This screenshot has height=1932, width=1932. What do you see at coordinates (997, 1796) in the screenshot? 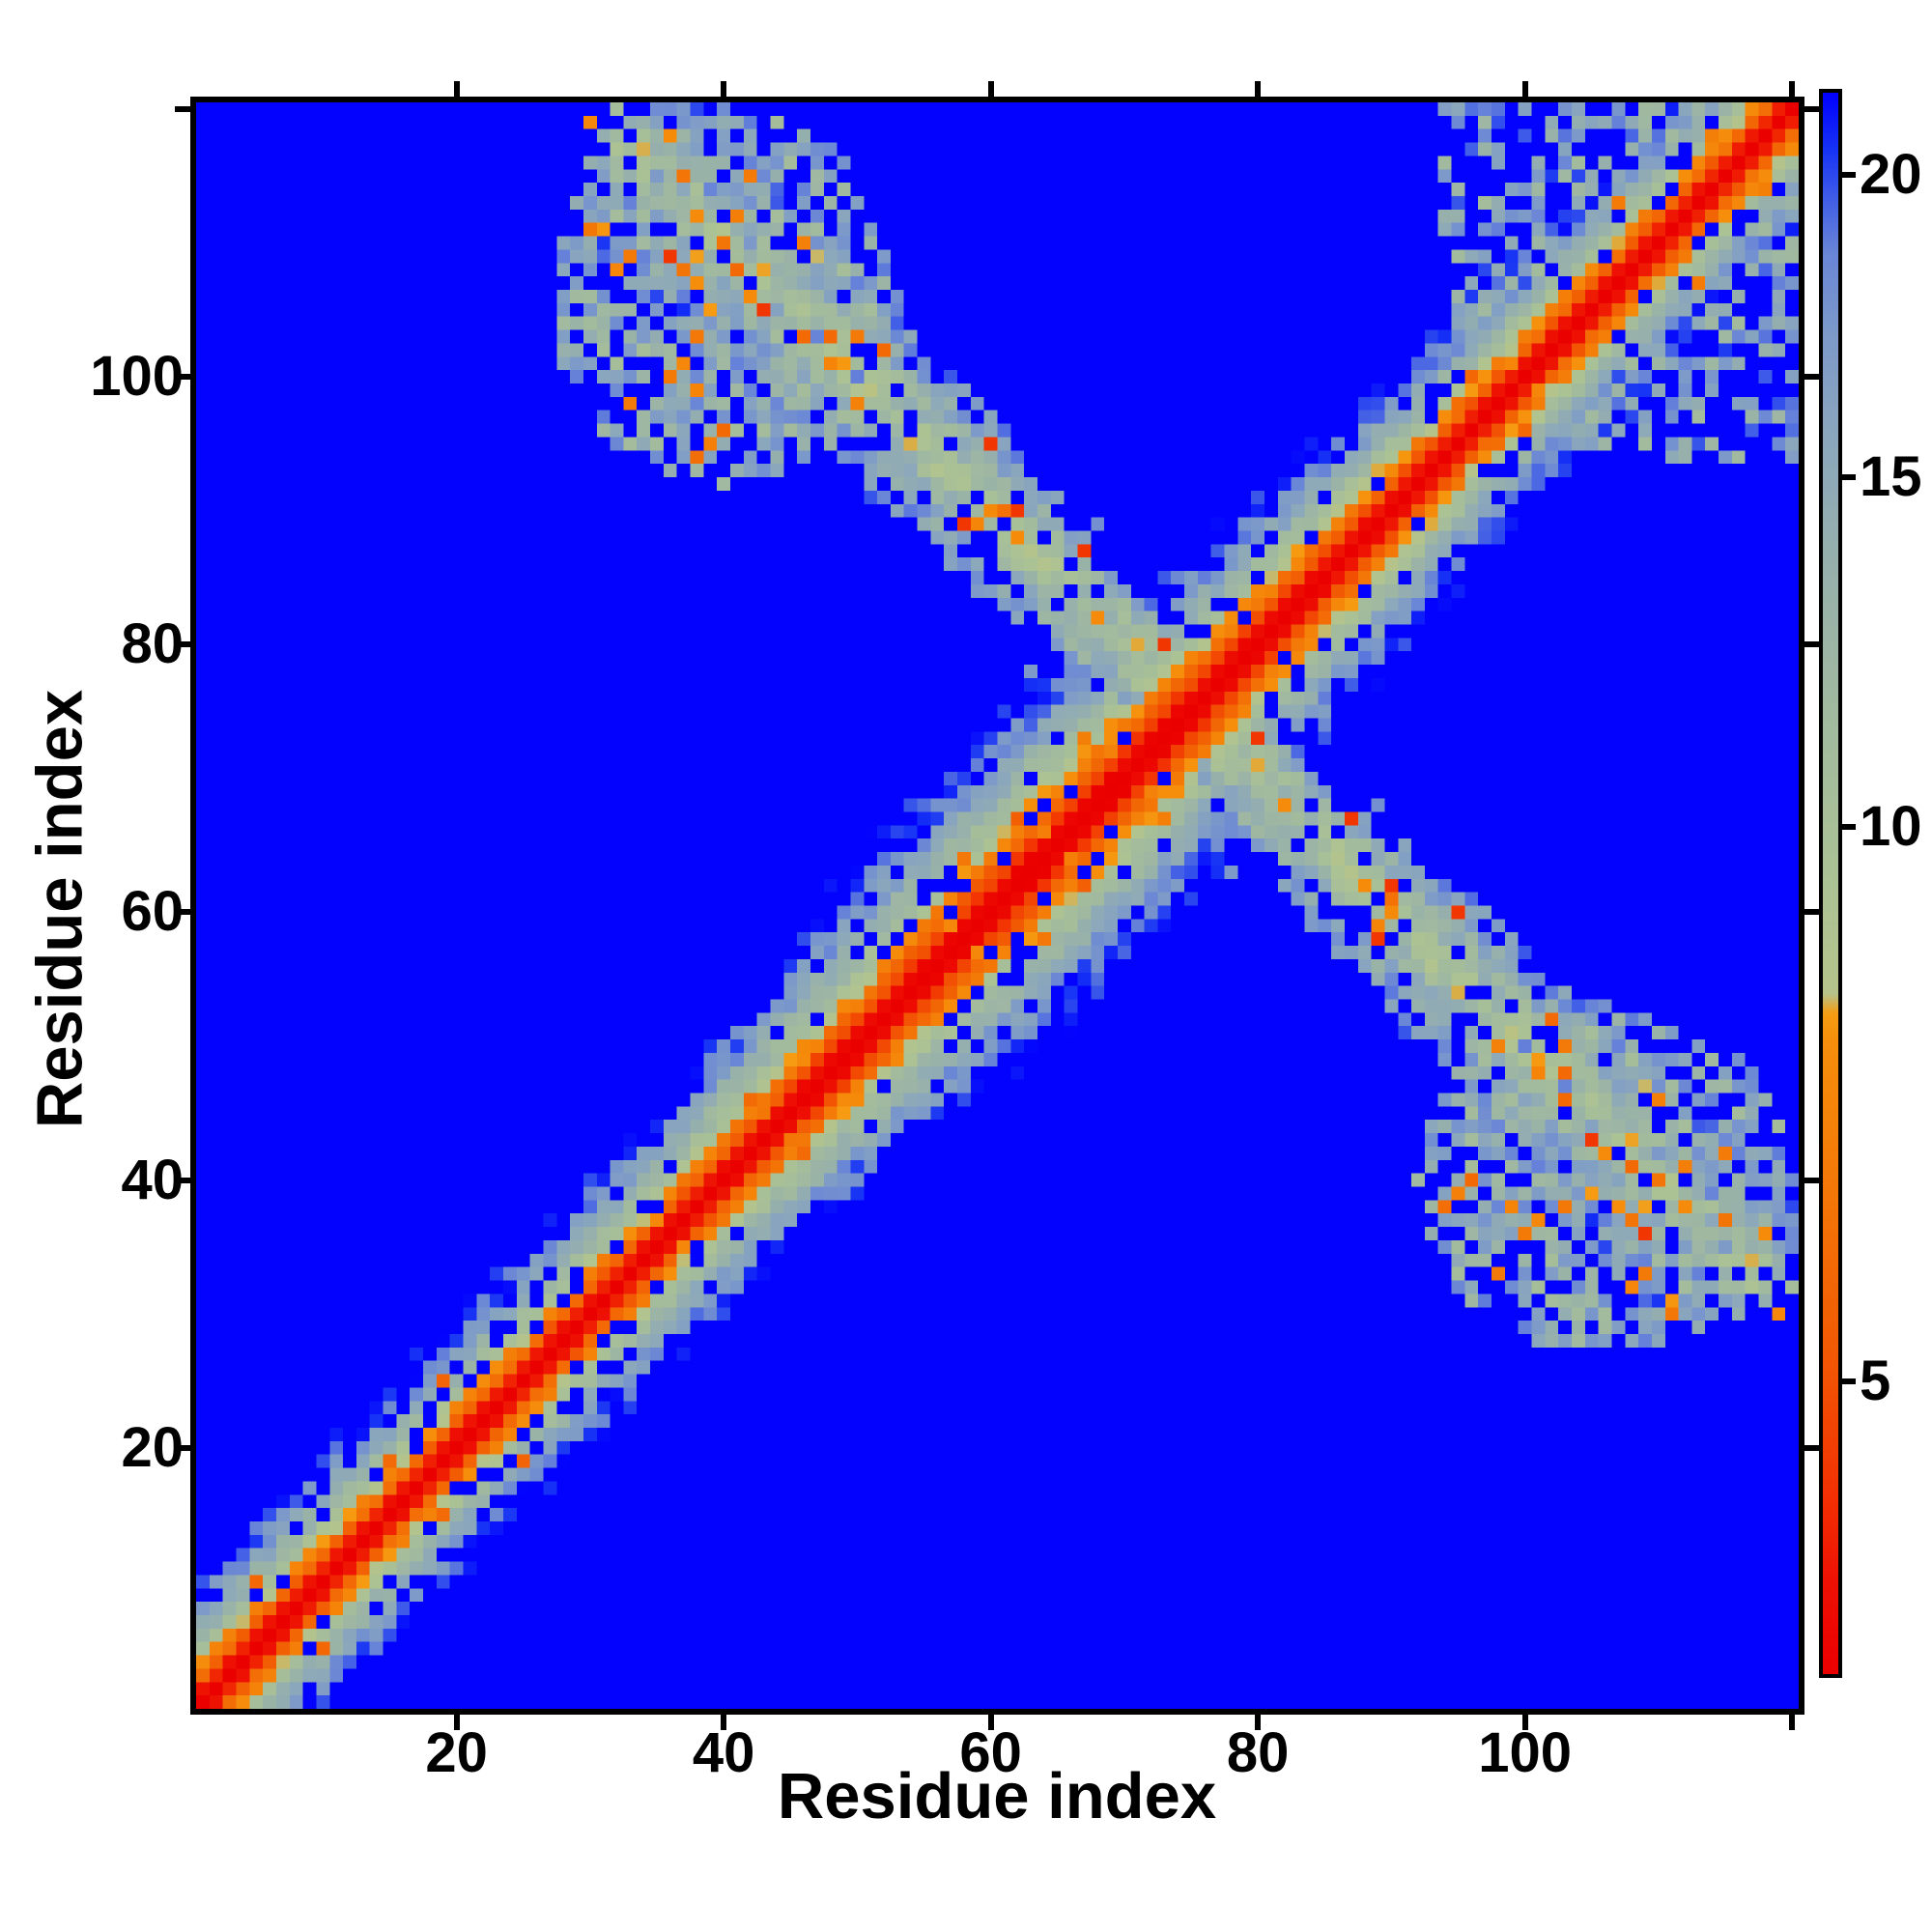
I see `x-axis-title: Residue index` at bounding box center [997, 1796].